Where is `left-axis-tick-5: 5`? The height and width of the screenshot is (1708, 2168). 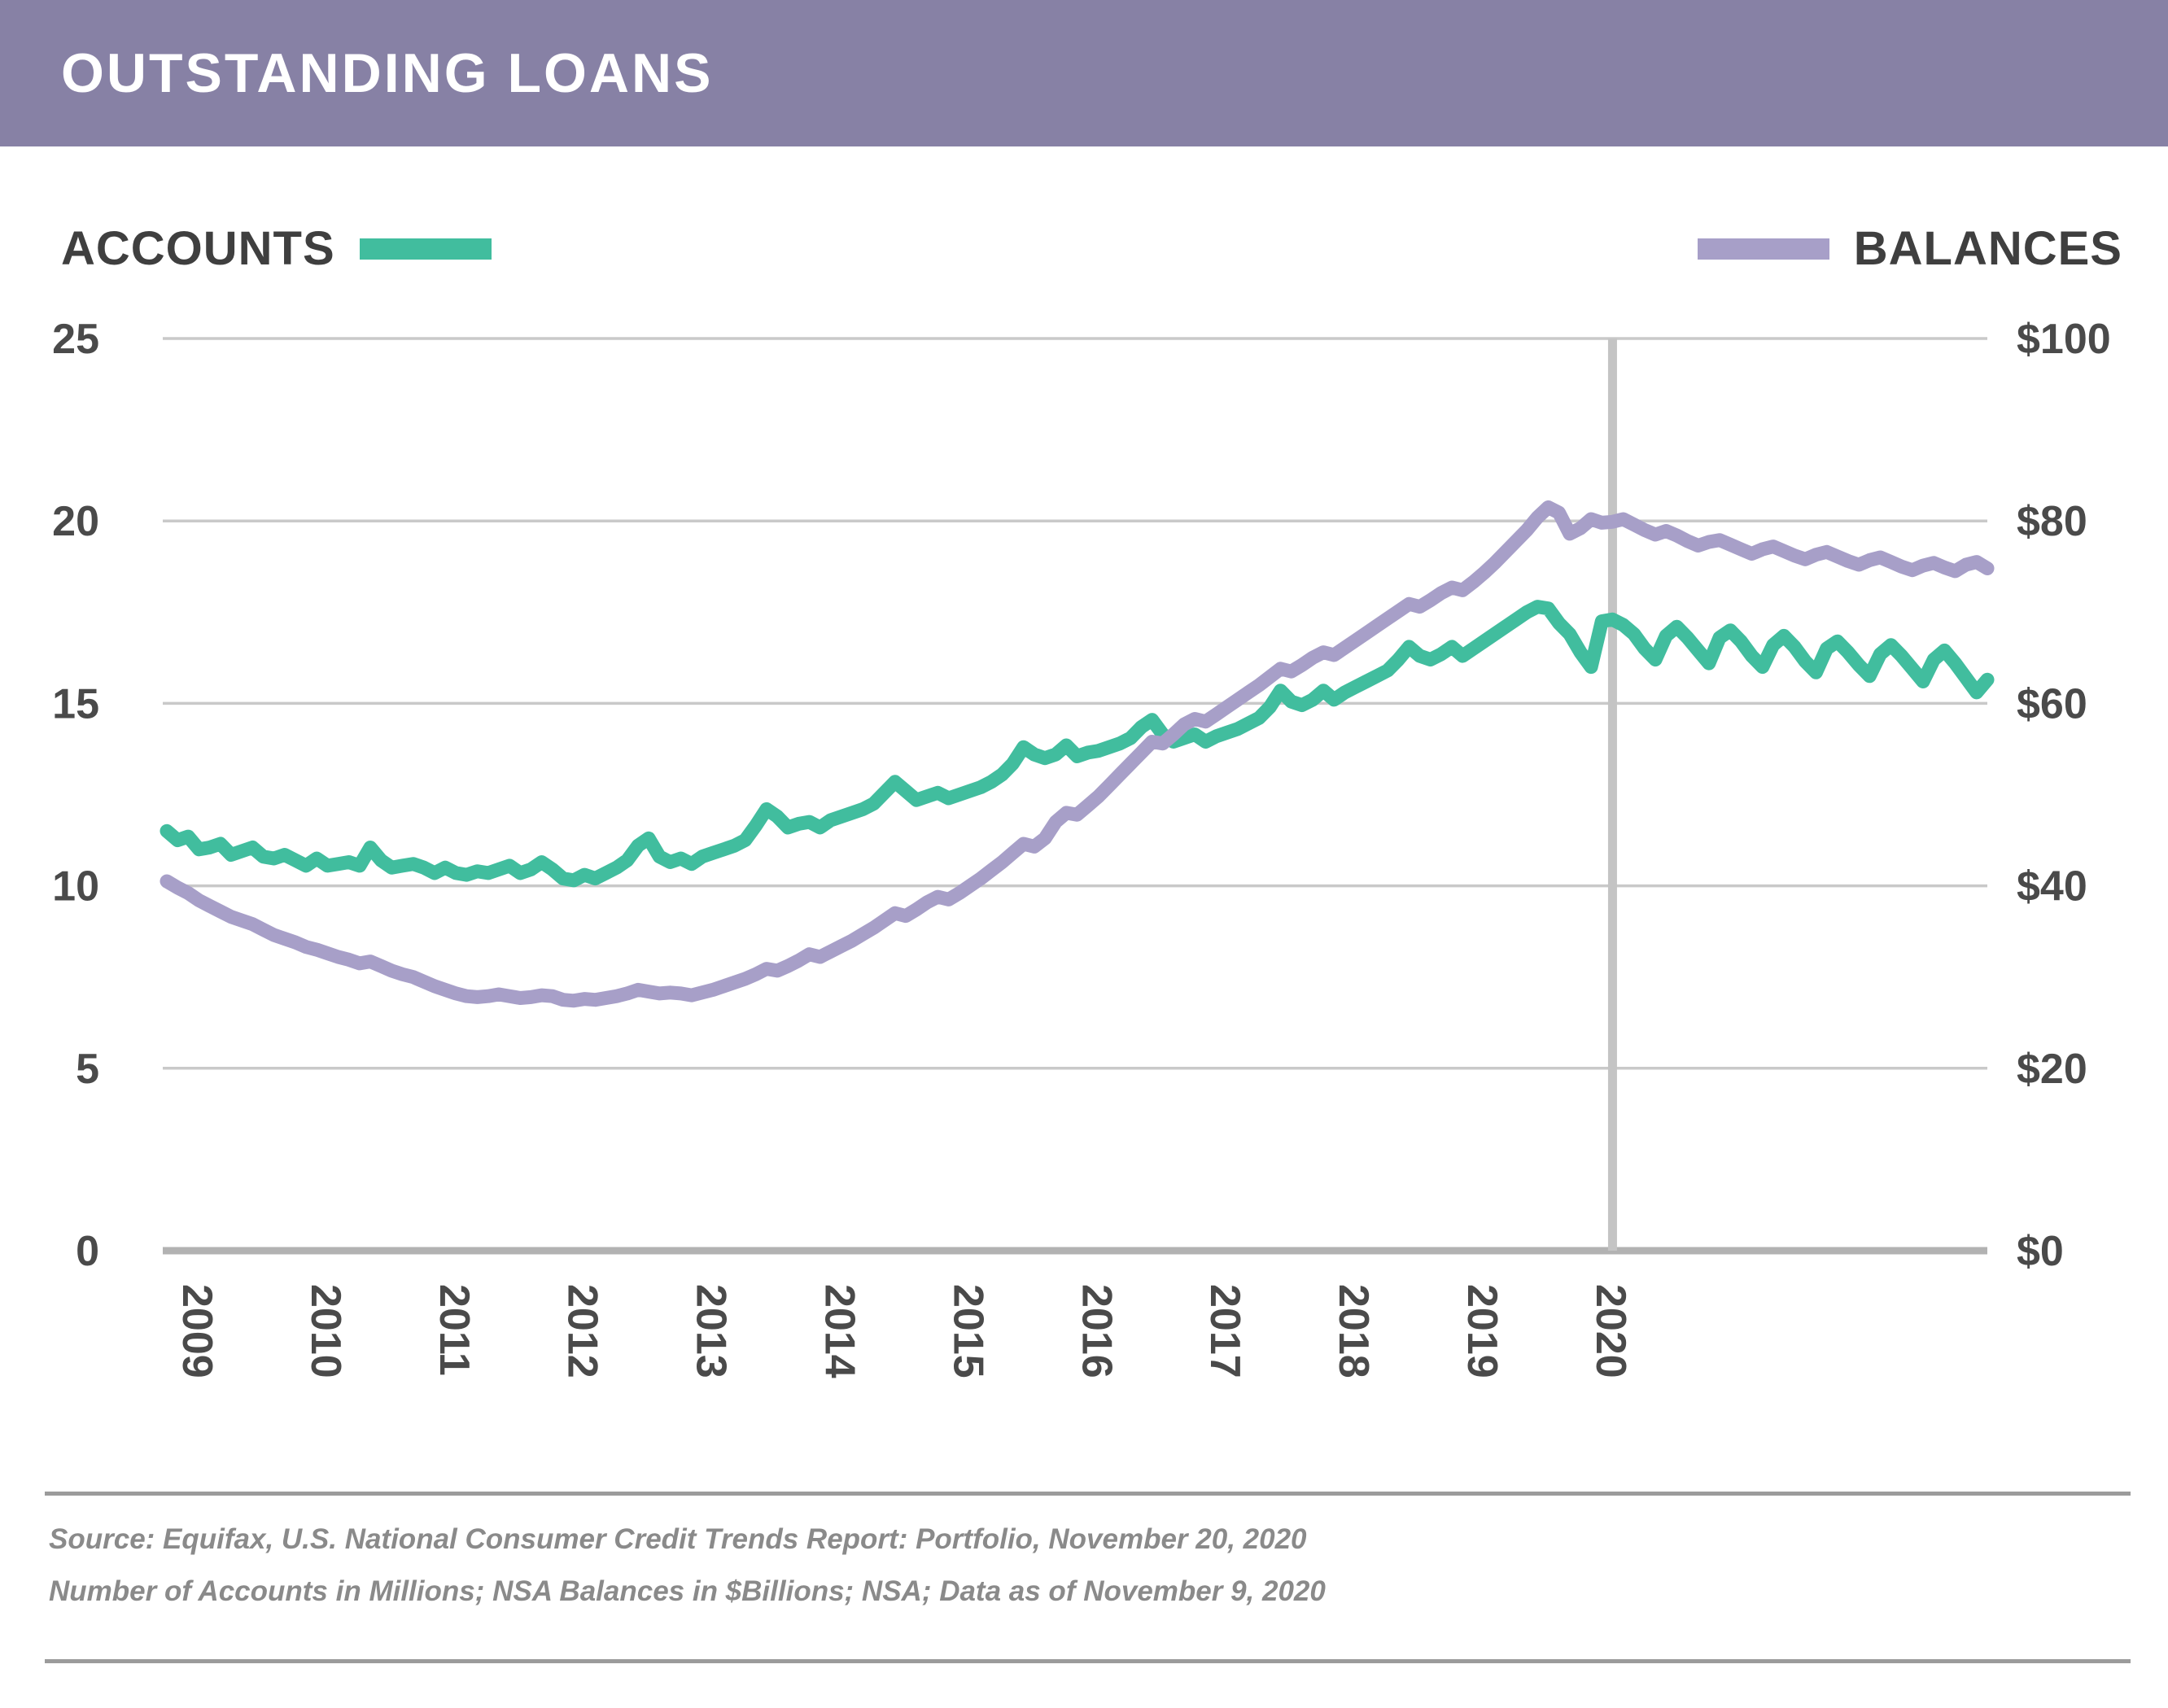 left-axis-tick-5: 5 is located at coordinates (87, 1069).